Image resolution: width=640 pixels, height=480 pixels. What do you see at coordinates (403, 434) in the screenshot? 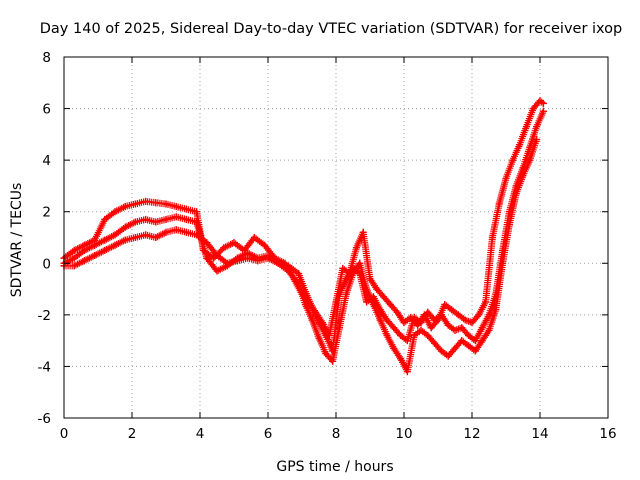
I see `x-tick-label: 10` at bounding box center [403, 434].